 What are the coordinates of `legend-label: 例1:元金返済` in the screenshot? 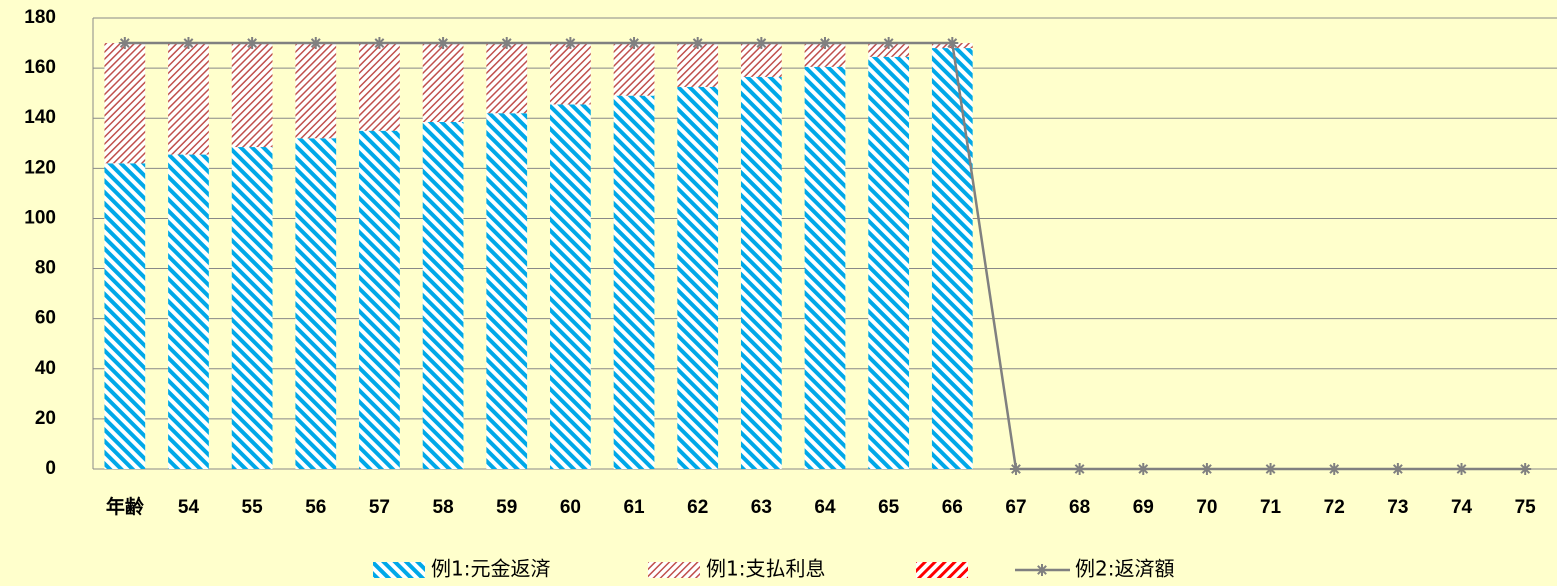 It's located at (490, 569).